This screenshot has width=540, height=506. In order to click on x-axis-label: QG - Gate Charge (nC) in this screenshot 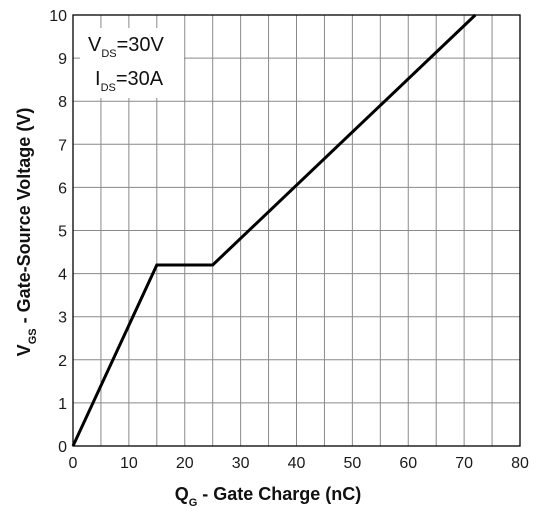, I will do `click(268, 495)`.